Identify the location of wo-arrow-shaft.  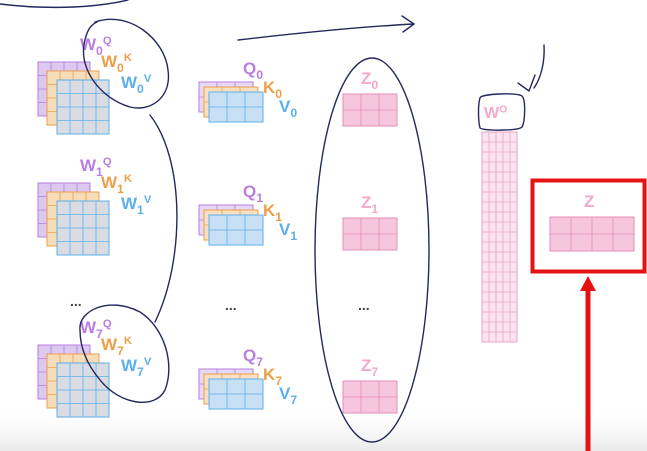
(539, 66).